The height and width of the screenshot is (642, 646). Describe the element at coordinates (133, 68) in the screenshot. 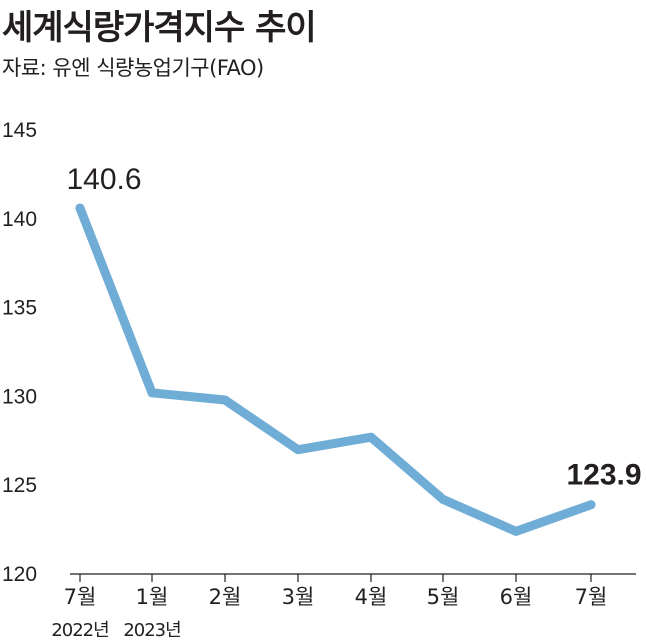

I see `source-note: 자료: 유엔 식량농업기구(FAO)` at that location.